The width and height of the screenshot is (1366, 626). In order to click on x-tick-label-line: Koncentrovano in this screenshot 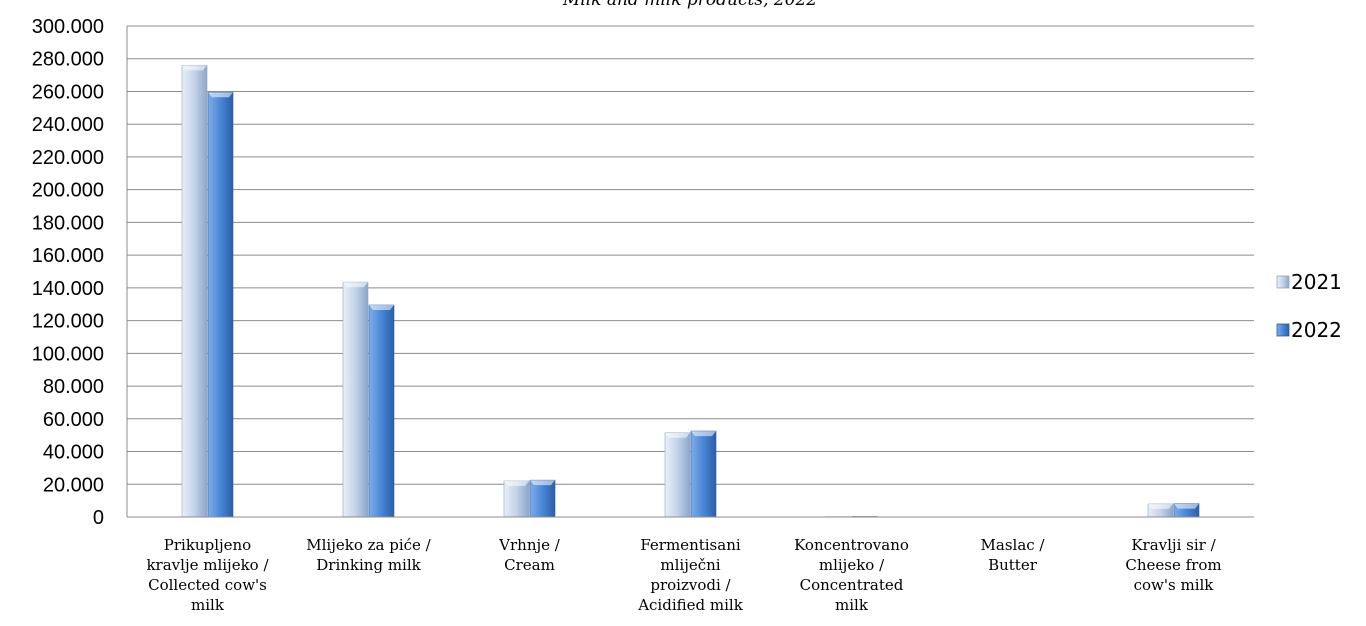, I will do `click(851, 545)`.